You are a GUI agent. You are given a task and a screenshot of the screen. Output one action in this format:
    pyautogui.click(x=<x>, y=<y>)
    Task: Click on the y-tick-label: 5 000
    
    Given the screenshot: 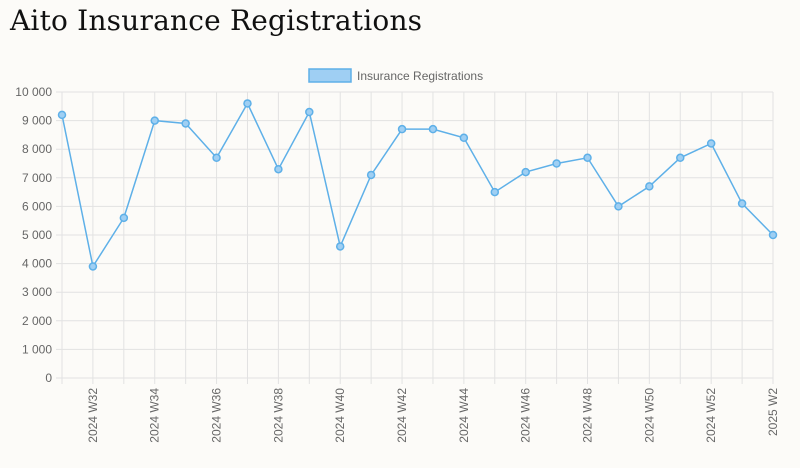 What is the action you would take?
    pyautogui.click(x=37, y=235)
    